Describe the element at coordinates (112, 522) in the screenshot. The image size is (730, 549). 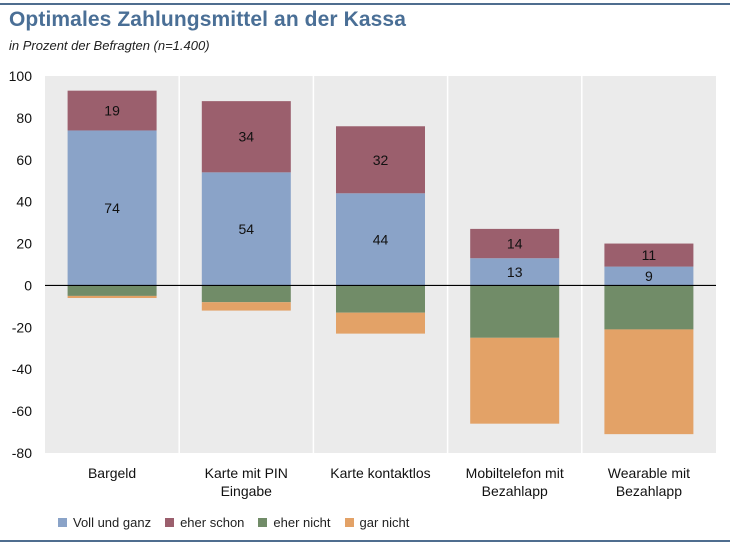
I see `legend-label-voll-und-ganz: Voll und ganz` at that location.